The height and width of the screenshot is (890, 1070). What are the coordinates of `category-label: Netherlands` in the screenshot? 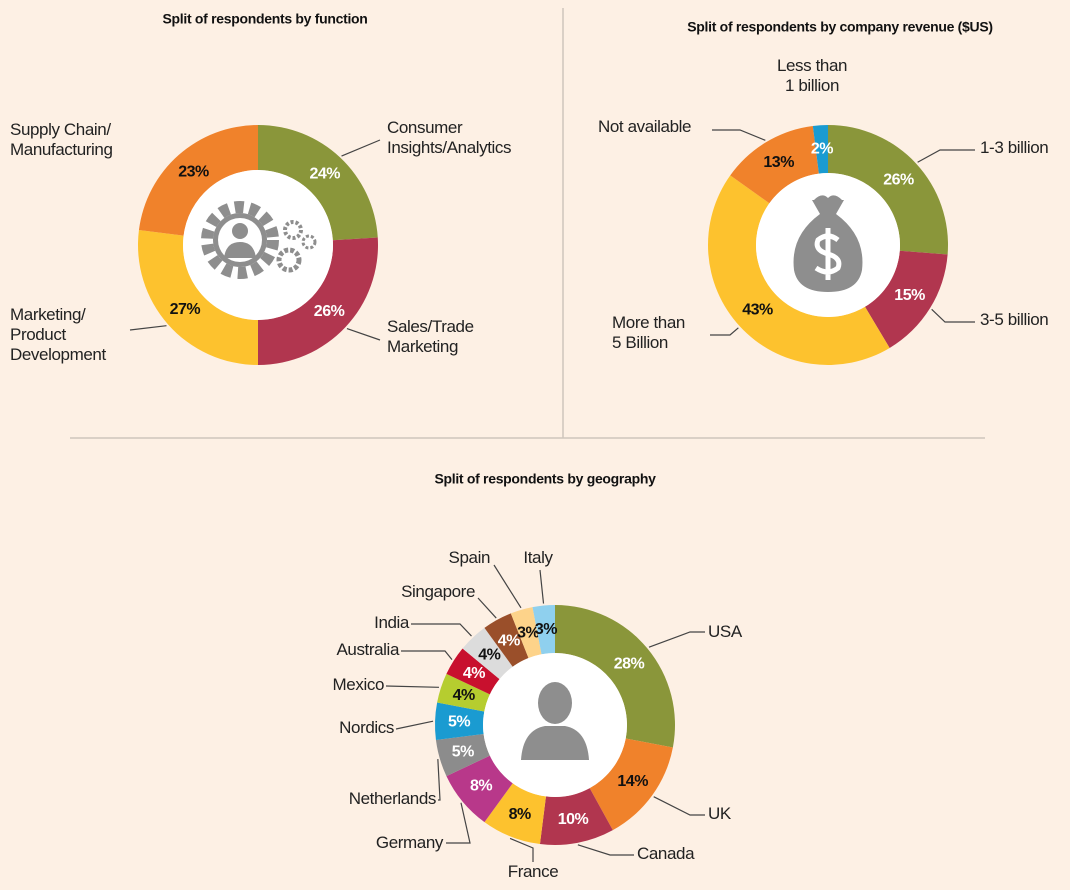 It's located at (392, 798).